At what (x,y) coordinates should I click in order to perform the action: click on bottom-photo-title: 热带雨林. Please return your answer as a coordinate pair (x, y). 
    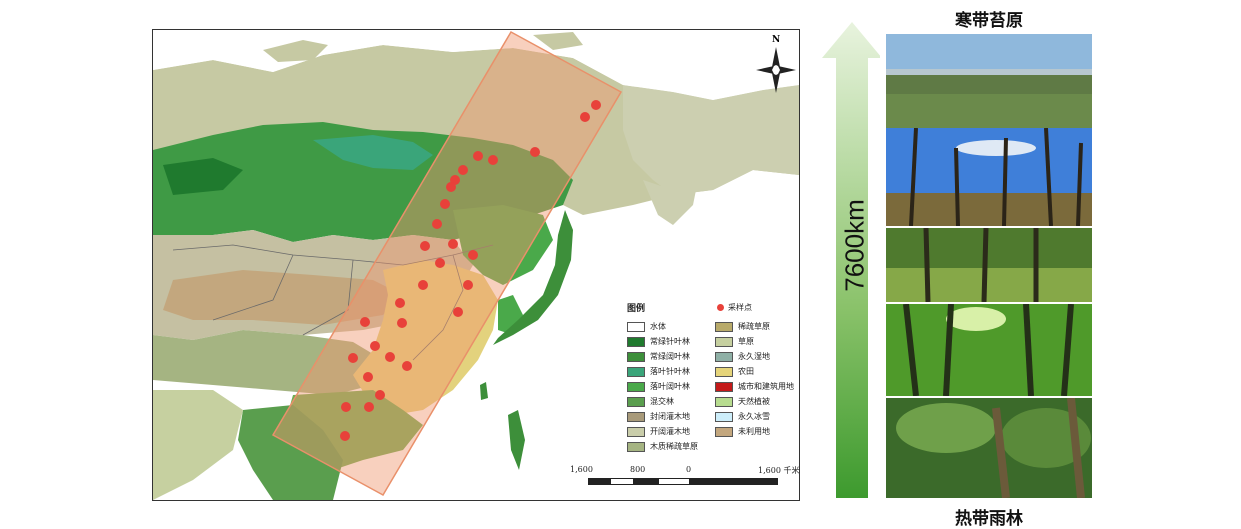
    Looking at the image, I should click on (989, 519).